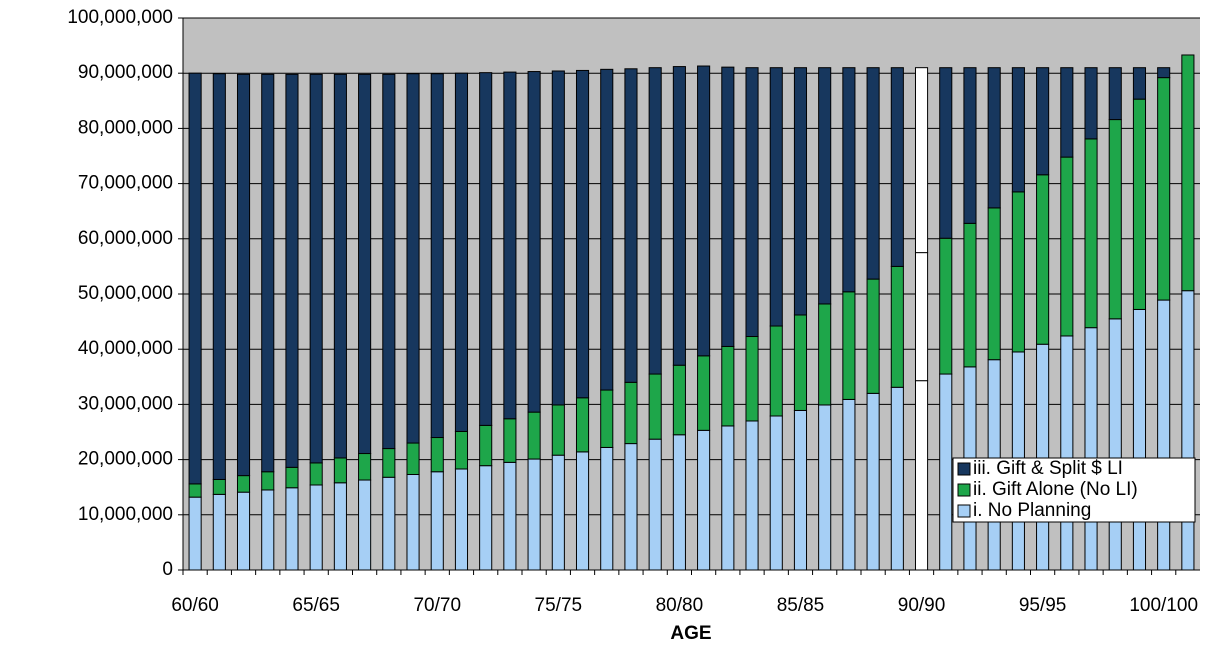 This screenshot has width=1216, height=646. What do you see at coordinates (125, 238) in the screenshot?
I see `y-tick-label: 60,000,000` at bounding box center [125, 238].